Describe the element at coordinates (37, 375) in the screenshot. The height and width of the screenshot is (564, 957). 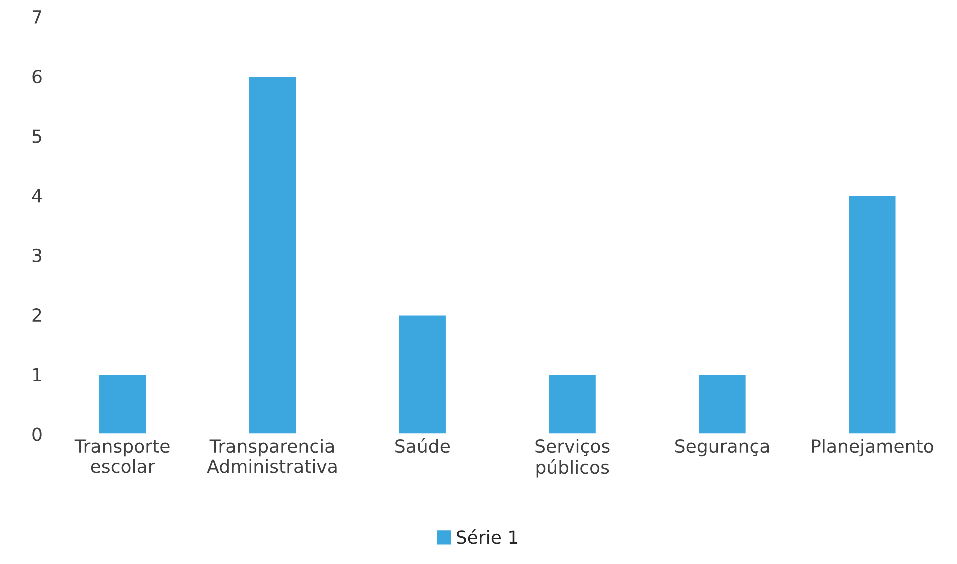
I see `y-tick-label: 1` at that location.